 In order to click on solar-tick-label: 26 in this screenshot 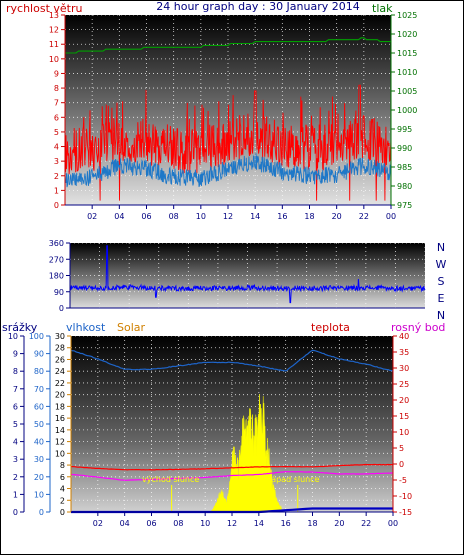, I will do `click(60, 359)`.